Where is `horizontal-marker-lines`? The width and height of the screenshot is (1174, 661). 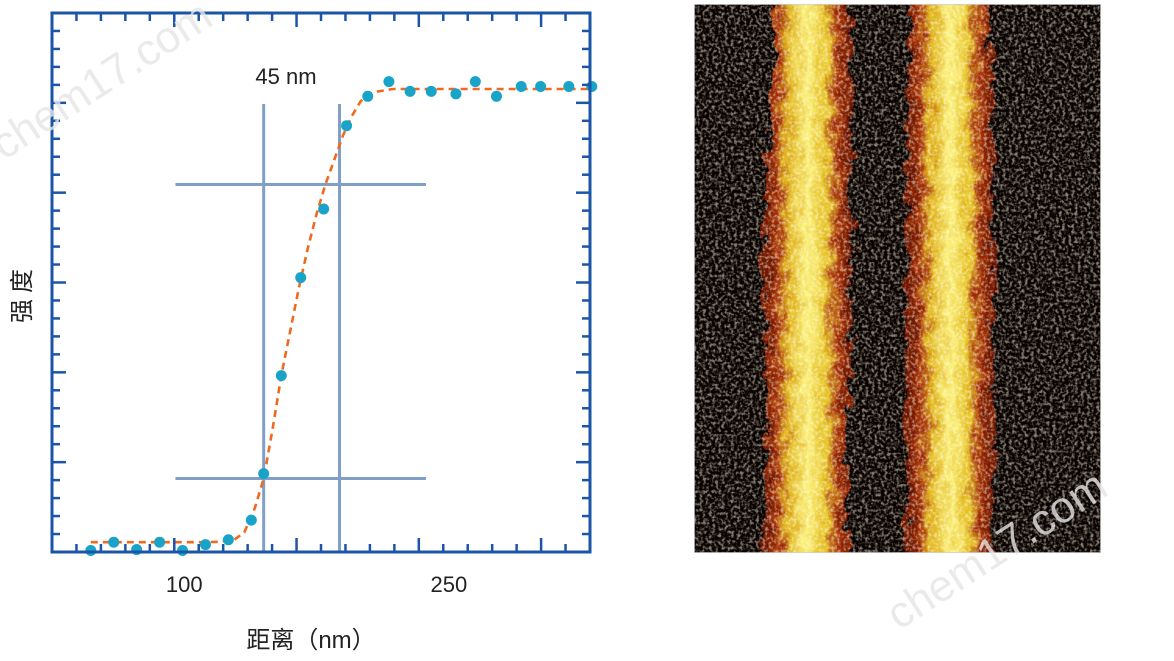
horizontal-marker-lines is located at coordinates (300, 331).